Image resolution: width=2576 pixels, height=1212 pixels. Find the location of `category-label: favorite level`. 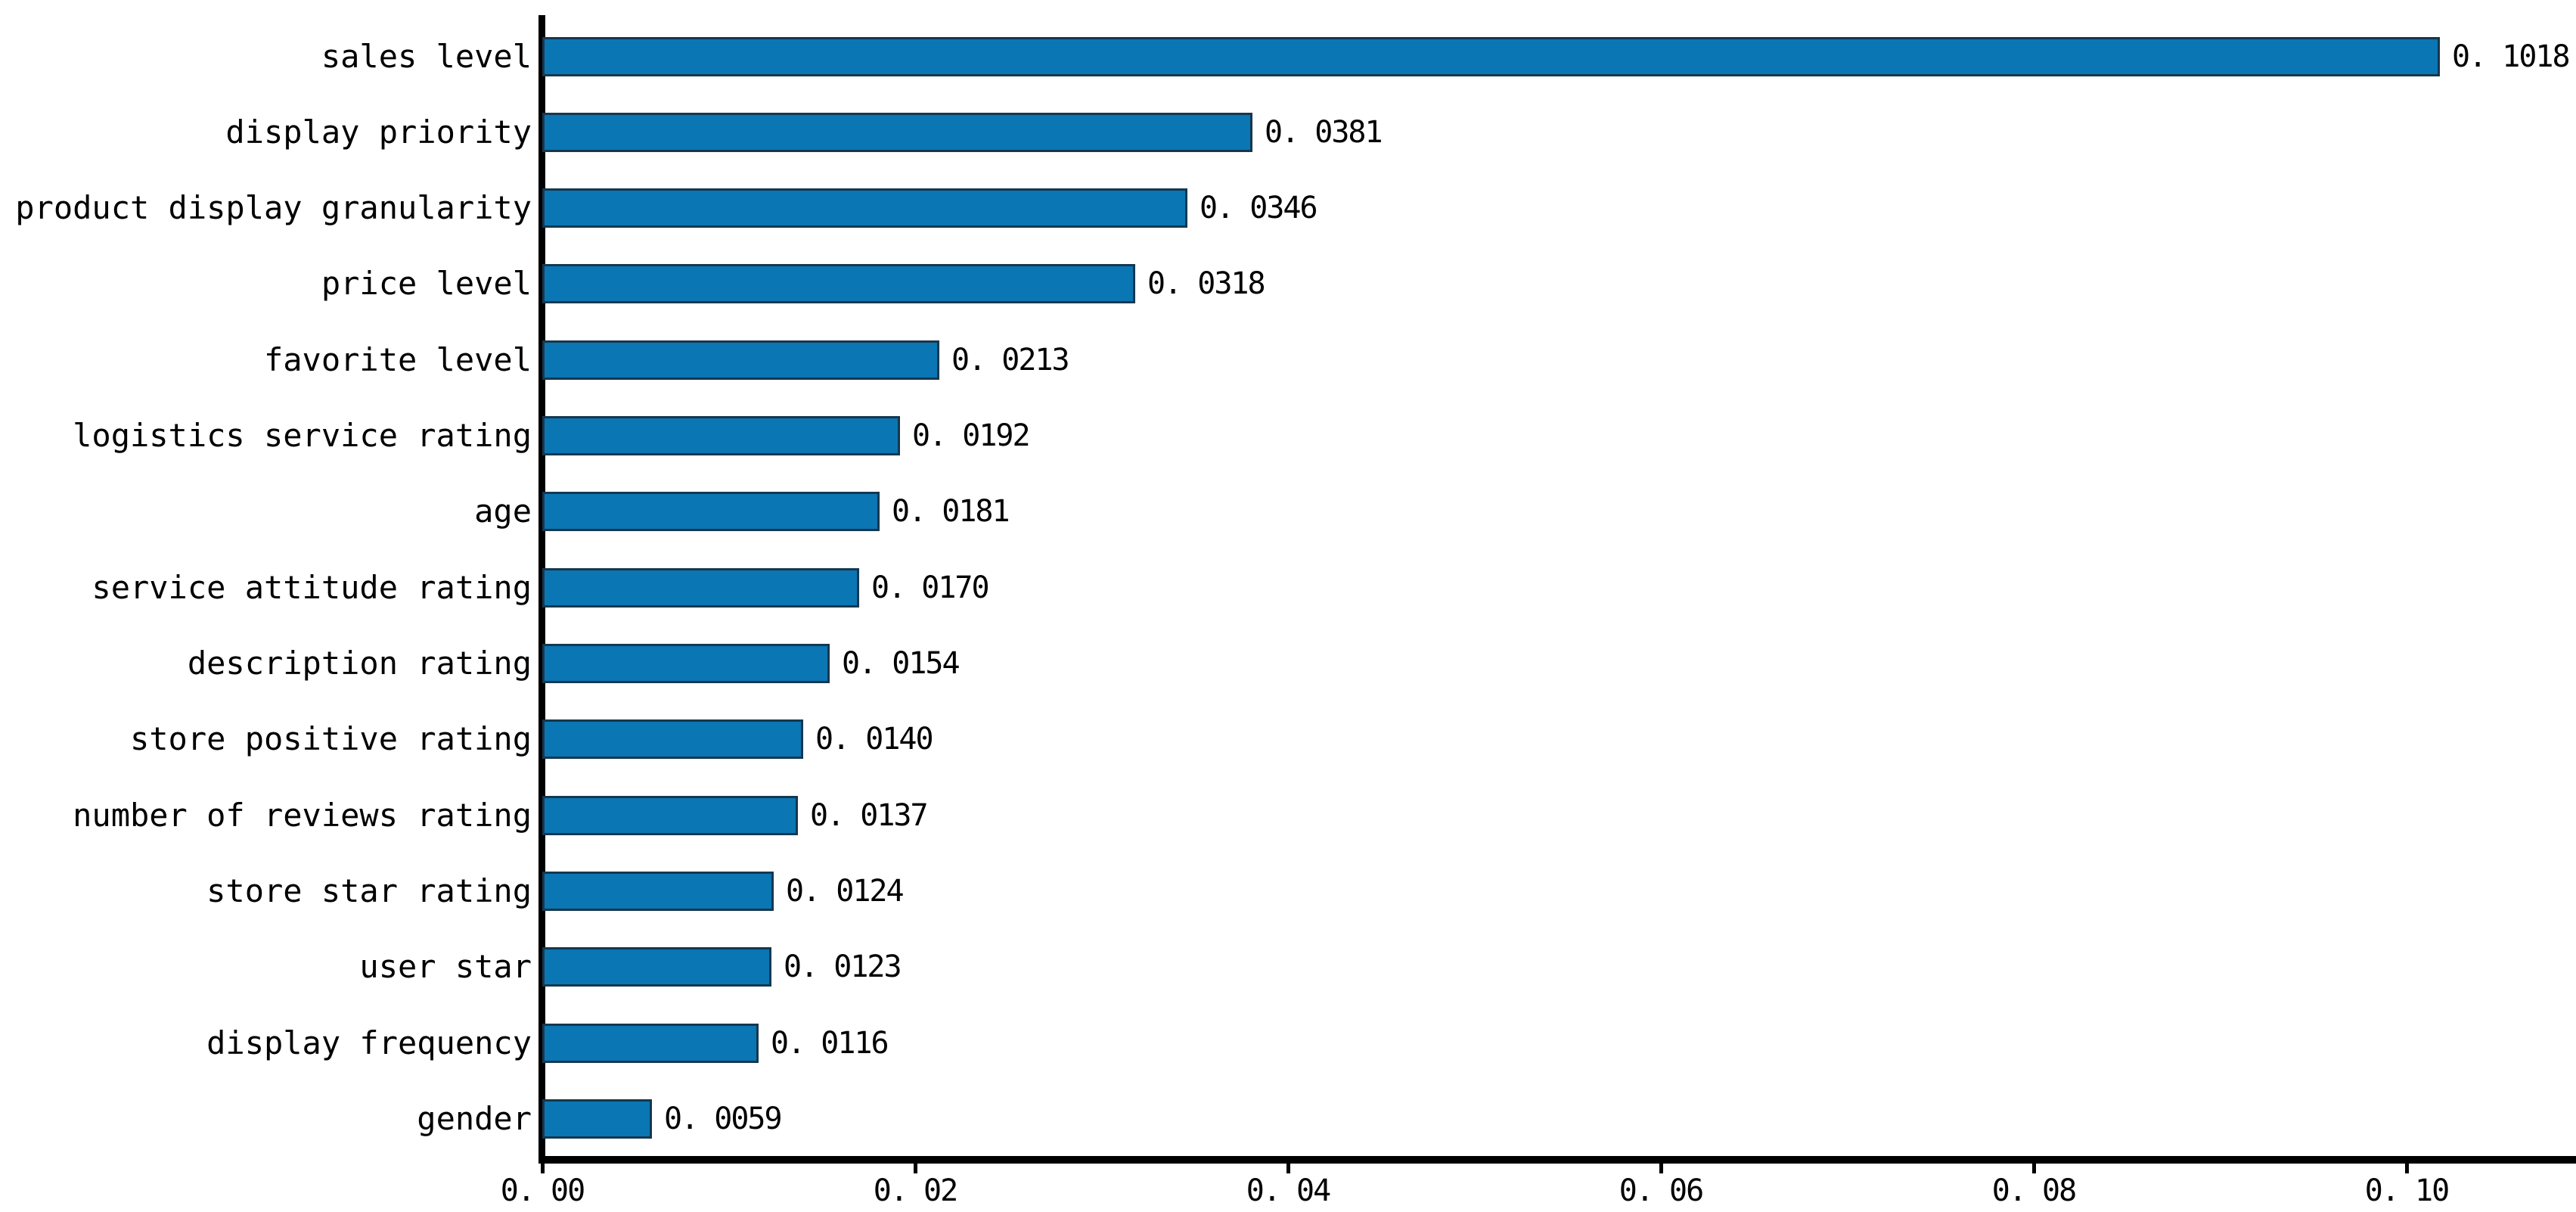

category-label: favorite level is located at coordinates (397, 359).